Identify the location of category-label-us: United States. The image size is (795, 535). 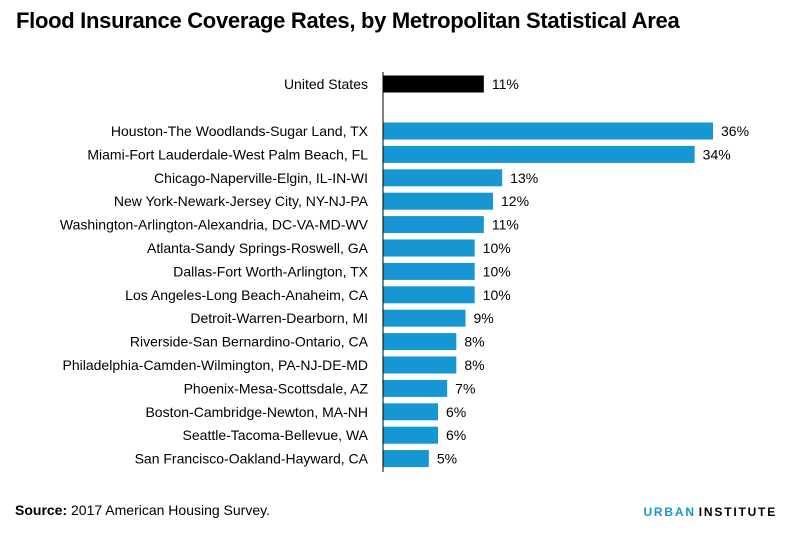
(326, 84).